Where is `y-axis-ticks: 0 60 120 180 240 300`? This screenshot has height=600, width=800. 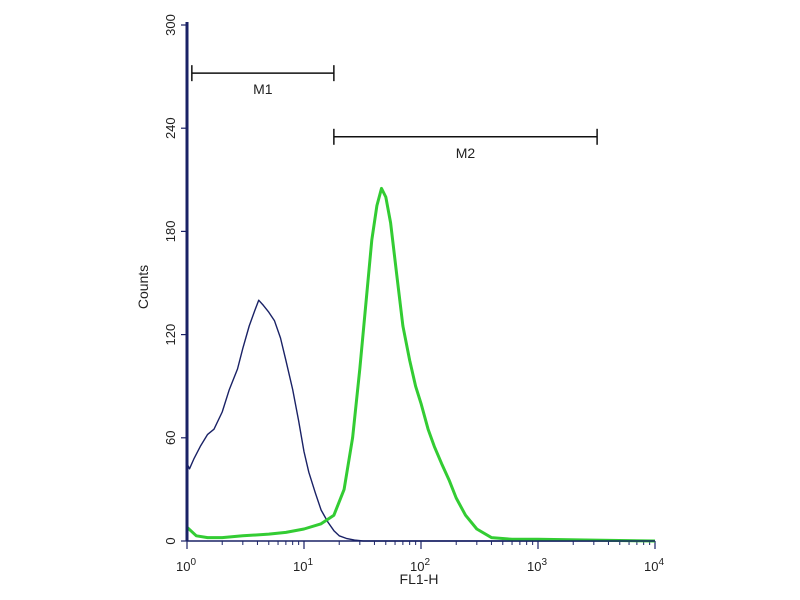
y-axis-ticks: 0 60 120 180 240 300 is located at coordinates (175, 279).